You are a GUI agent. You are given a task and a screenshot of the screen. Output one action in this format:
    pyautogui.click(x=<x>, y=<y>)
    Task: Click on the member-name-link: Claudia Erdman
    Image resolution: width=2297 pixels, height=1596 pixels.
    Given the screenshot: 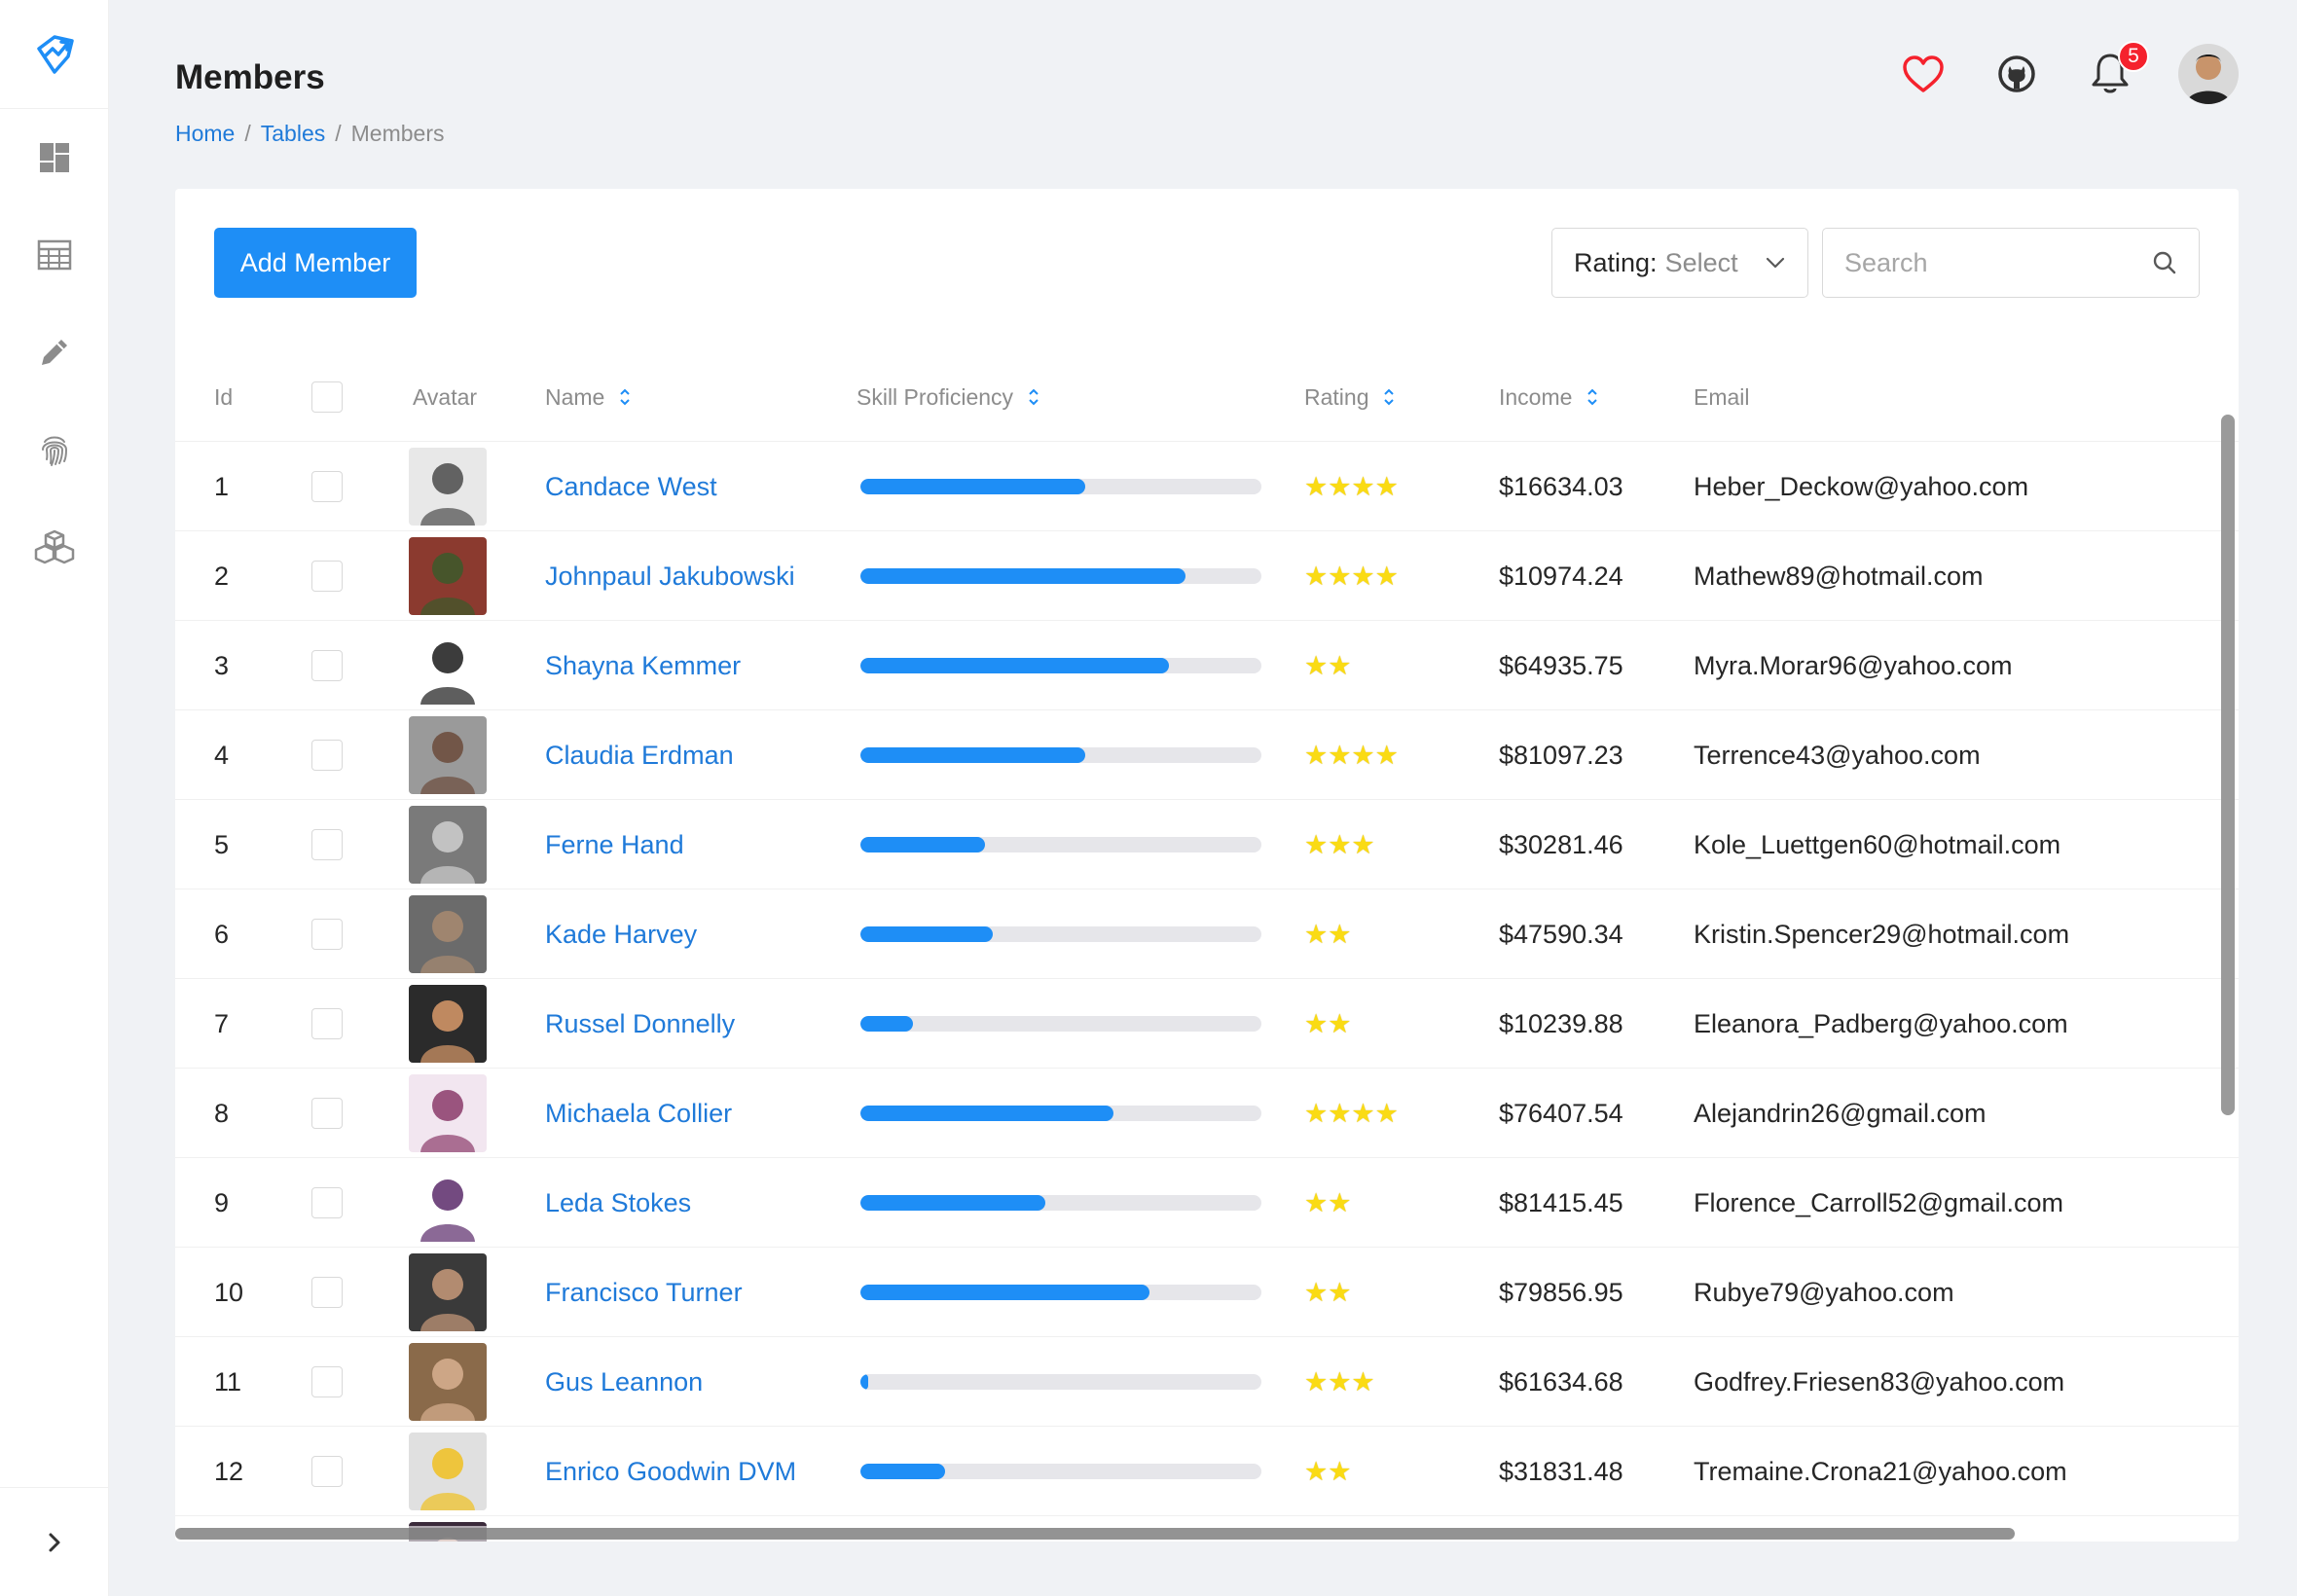 What is the action you would take?
    pyautogui.click(x=640, y=755)
    